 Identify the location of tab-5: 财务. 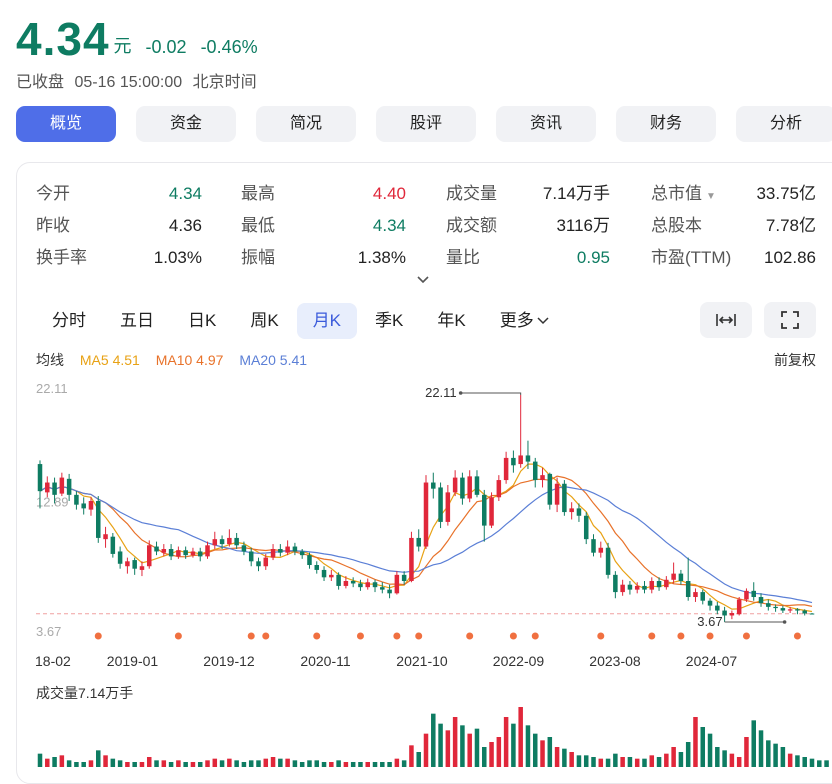
(666, 124).